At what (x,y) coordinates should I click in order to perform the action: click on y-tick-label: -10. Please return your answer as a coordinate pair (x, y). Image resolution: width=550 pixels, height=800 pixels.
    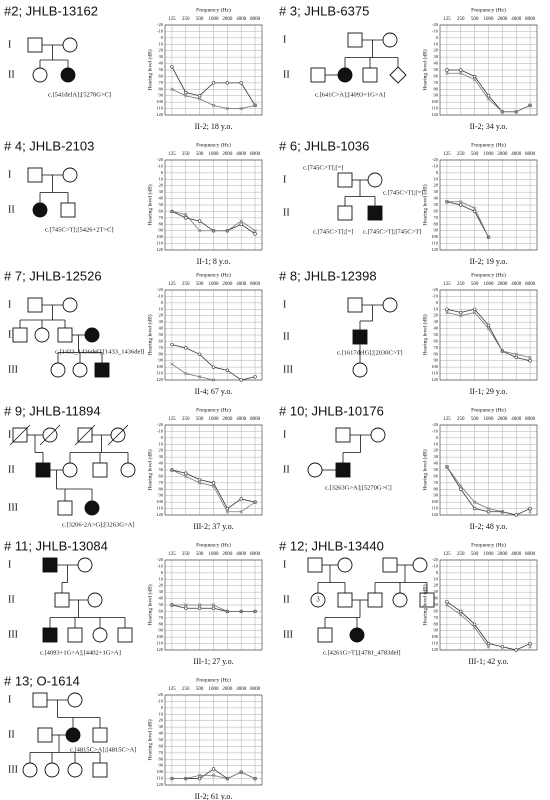
    Looking at the image, I should click on (435, 430).